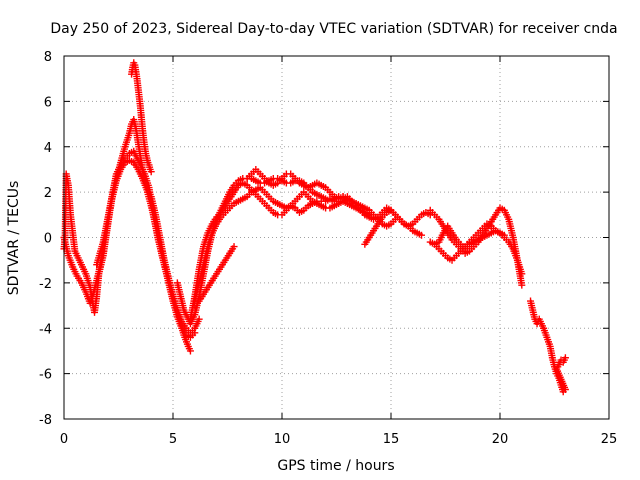 This screenshot has height=480, width=640. What do you see at coordinates (45, 375) in the screenshot?
I see `y-tick-label: -6` at bounding box center [45, 375].